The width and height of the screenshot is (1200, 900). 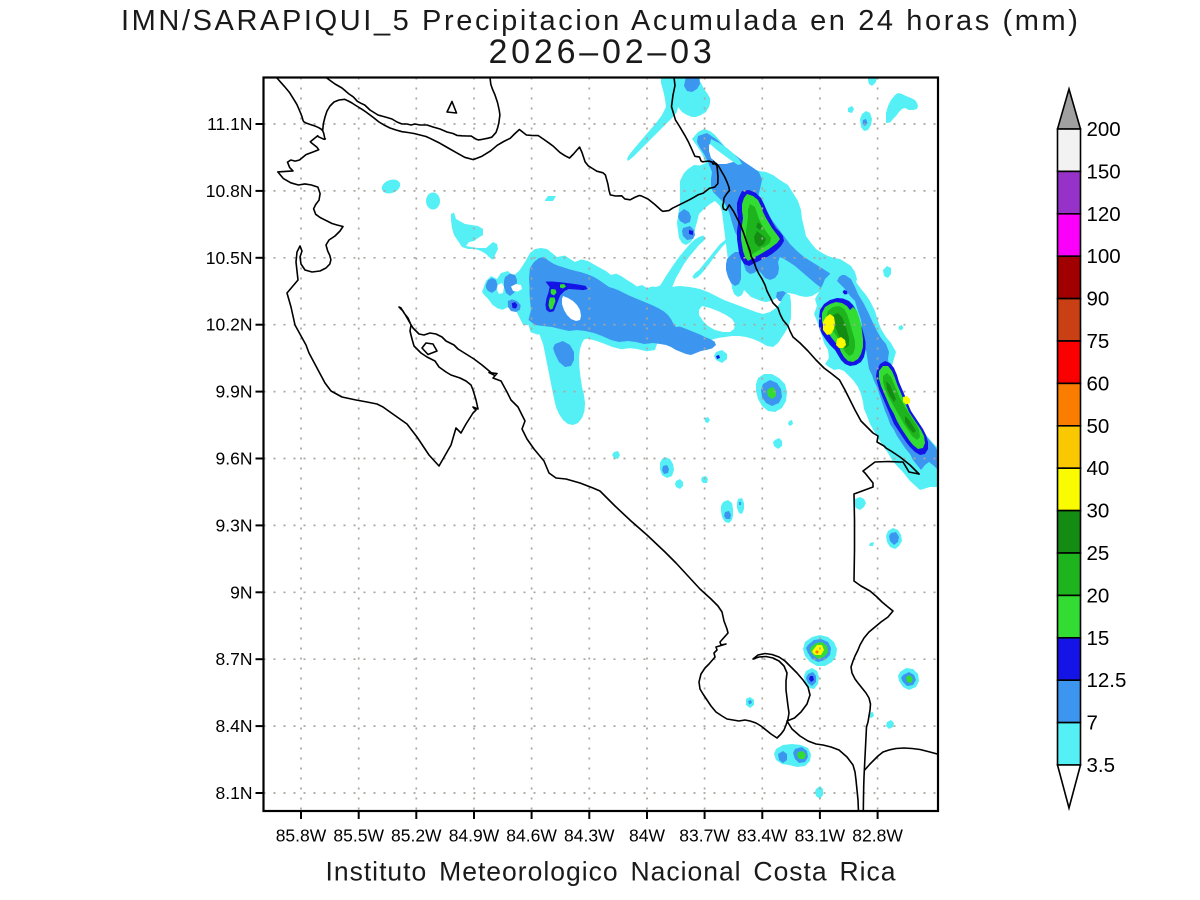 I want to click on svg-text: 9.3N, so click(x=234, y=525).